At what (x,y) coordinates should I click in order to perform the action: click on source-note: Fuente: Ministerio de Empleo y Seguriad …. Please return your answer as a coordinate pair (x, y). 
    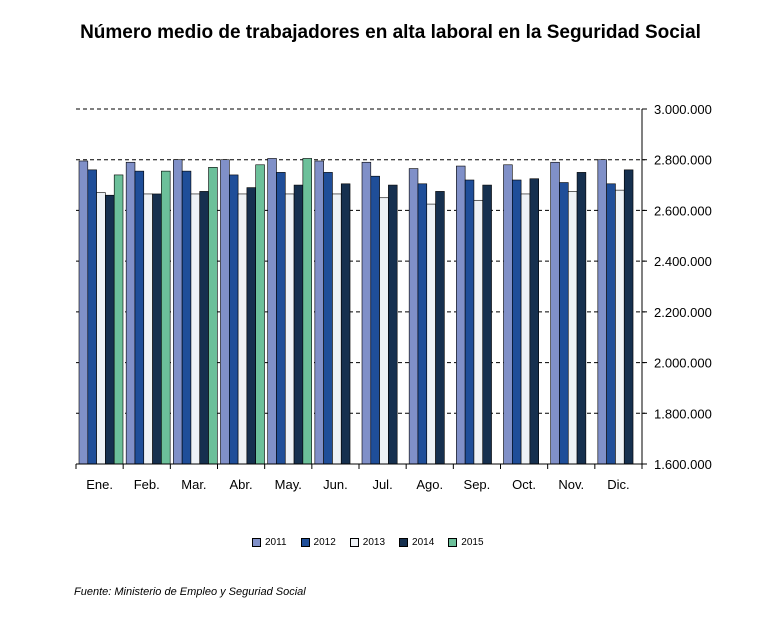
    Looking at the image, I should click on (190, 592).